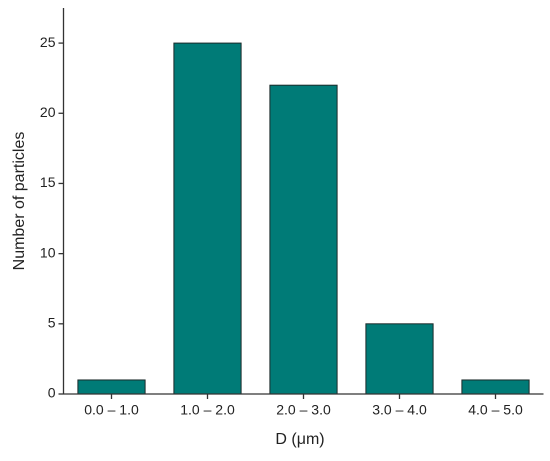 Image resolution: width=550 pixels, height=461 pixels. I want to click on y-tick-label: 25, so click(48, 42).